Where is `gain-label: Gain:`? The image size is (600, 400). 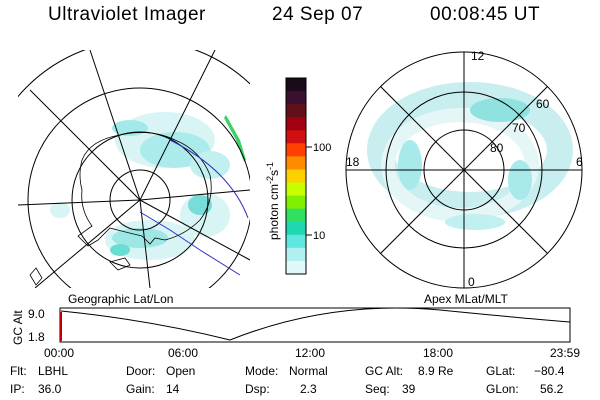
gain-label: Gain: is located at coordinates (140, 389).